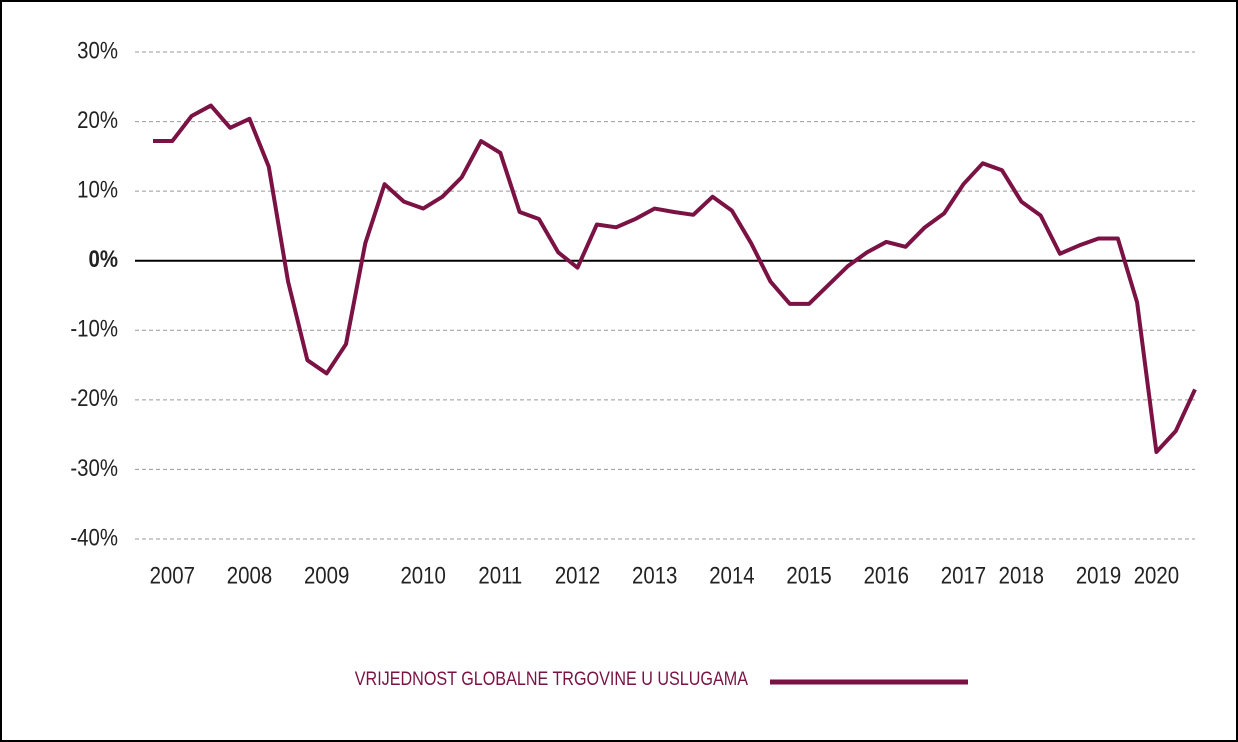  Describe the element at coordinates (422, 575) in the screenshot. I see `x-tick-label: 2010` at that location.